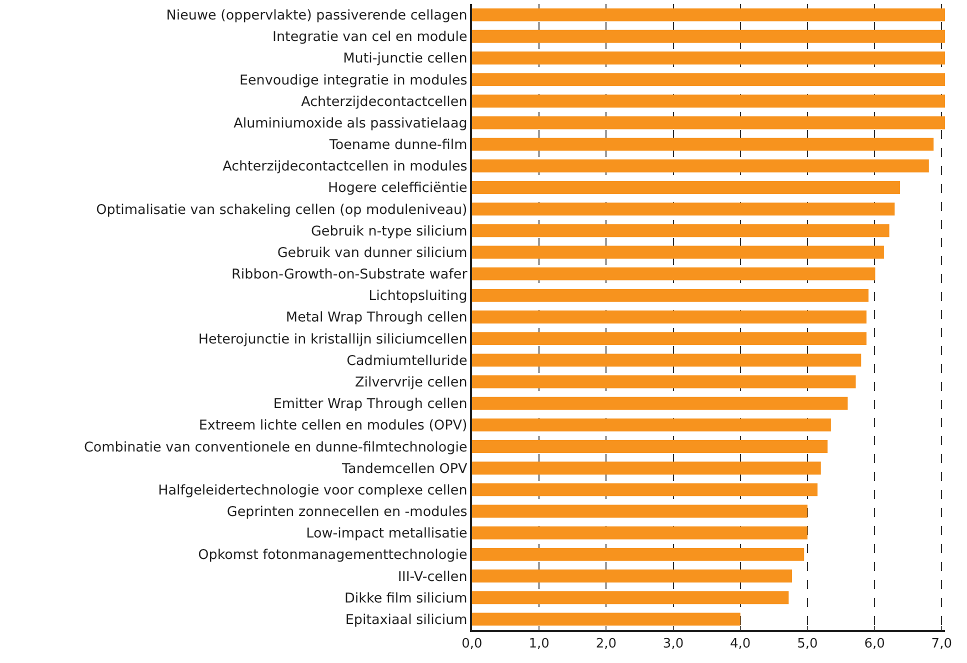  What do you see at coordinates (333, 555) in the screenshot?
I see `y-tick-label: Opkomst fotonmanagementtechnologie` at bounding box center [333, 555].